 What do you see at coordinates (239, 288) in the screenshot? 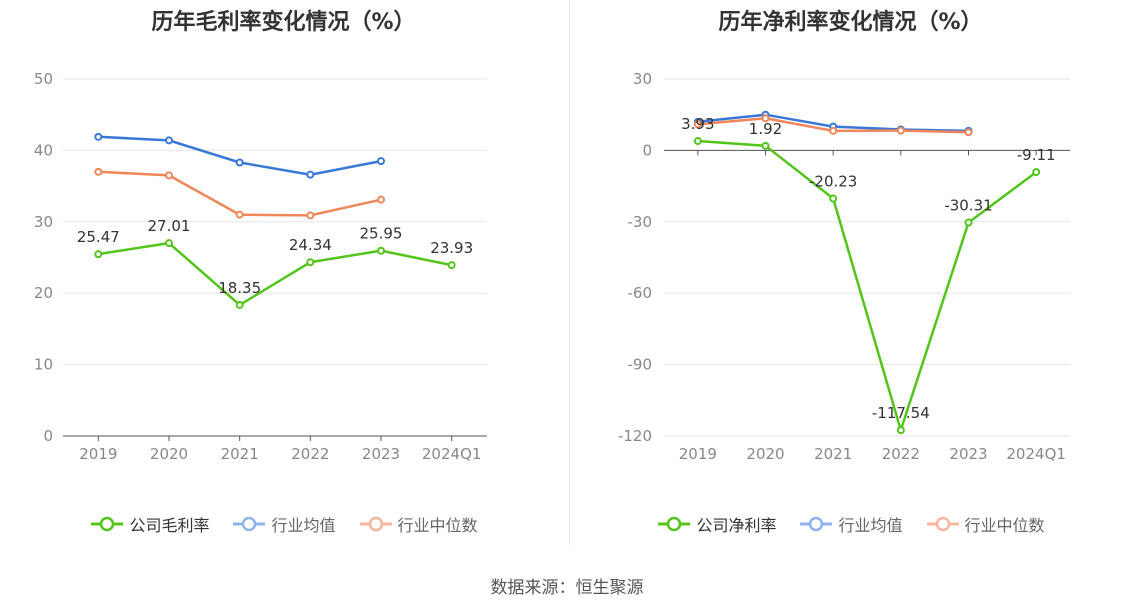
I see `data-label: 18.35` at bounding box center [239, 288].